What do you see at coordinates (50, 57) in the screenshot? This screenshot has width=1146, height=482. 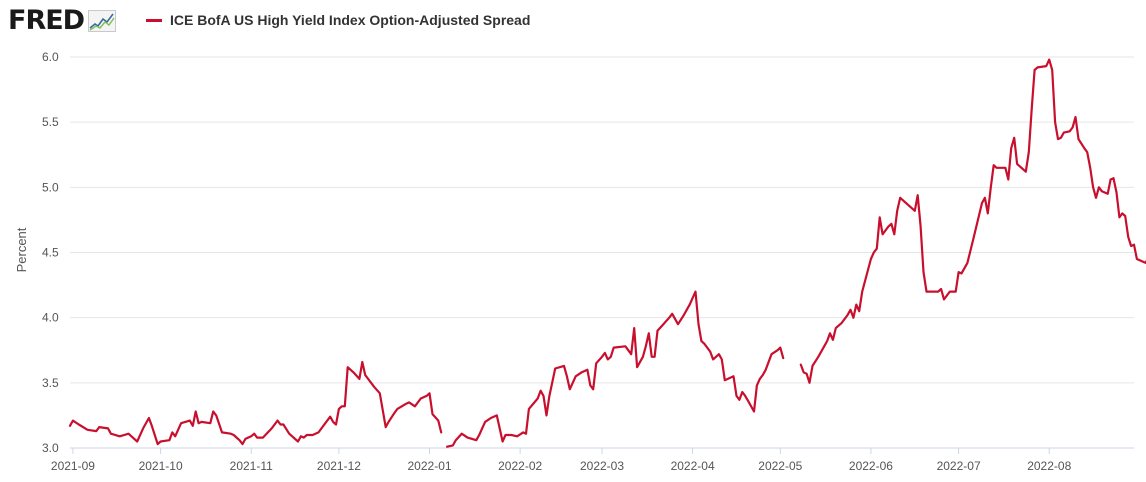 I see `y-tick-label: 6.0` at bounding box center [50, 57].